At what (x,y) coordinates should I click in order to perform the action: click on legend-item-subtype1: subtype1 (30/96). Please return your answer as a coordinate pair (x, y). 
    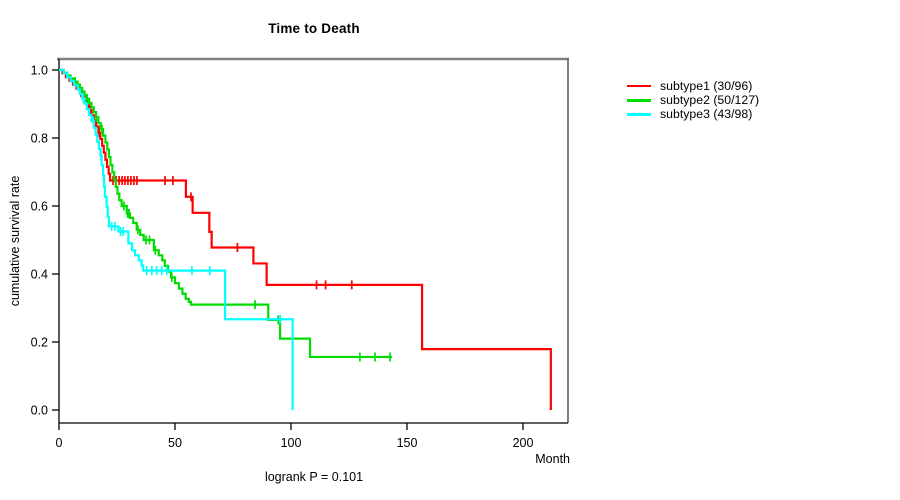
    Looking at the image, I should click on (693, 86).